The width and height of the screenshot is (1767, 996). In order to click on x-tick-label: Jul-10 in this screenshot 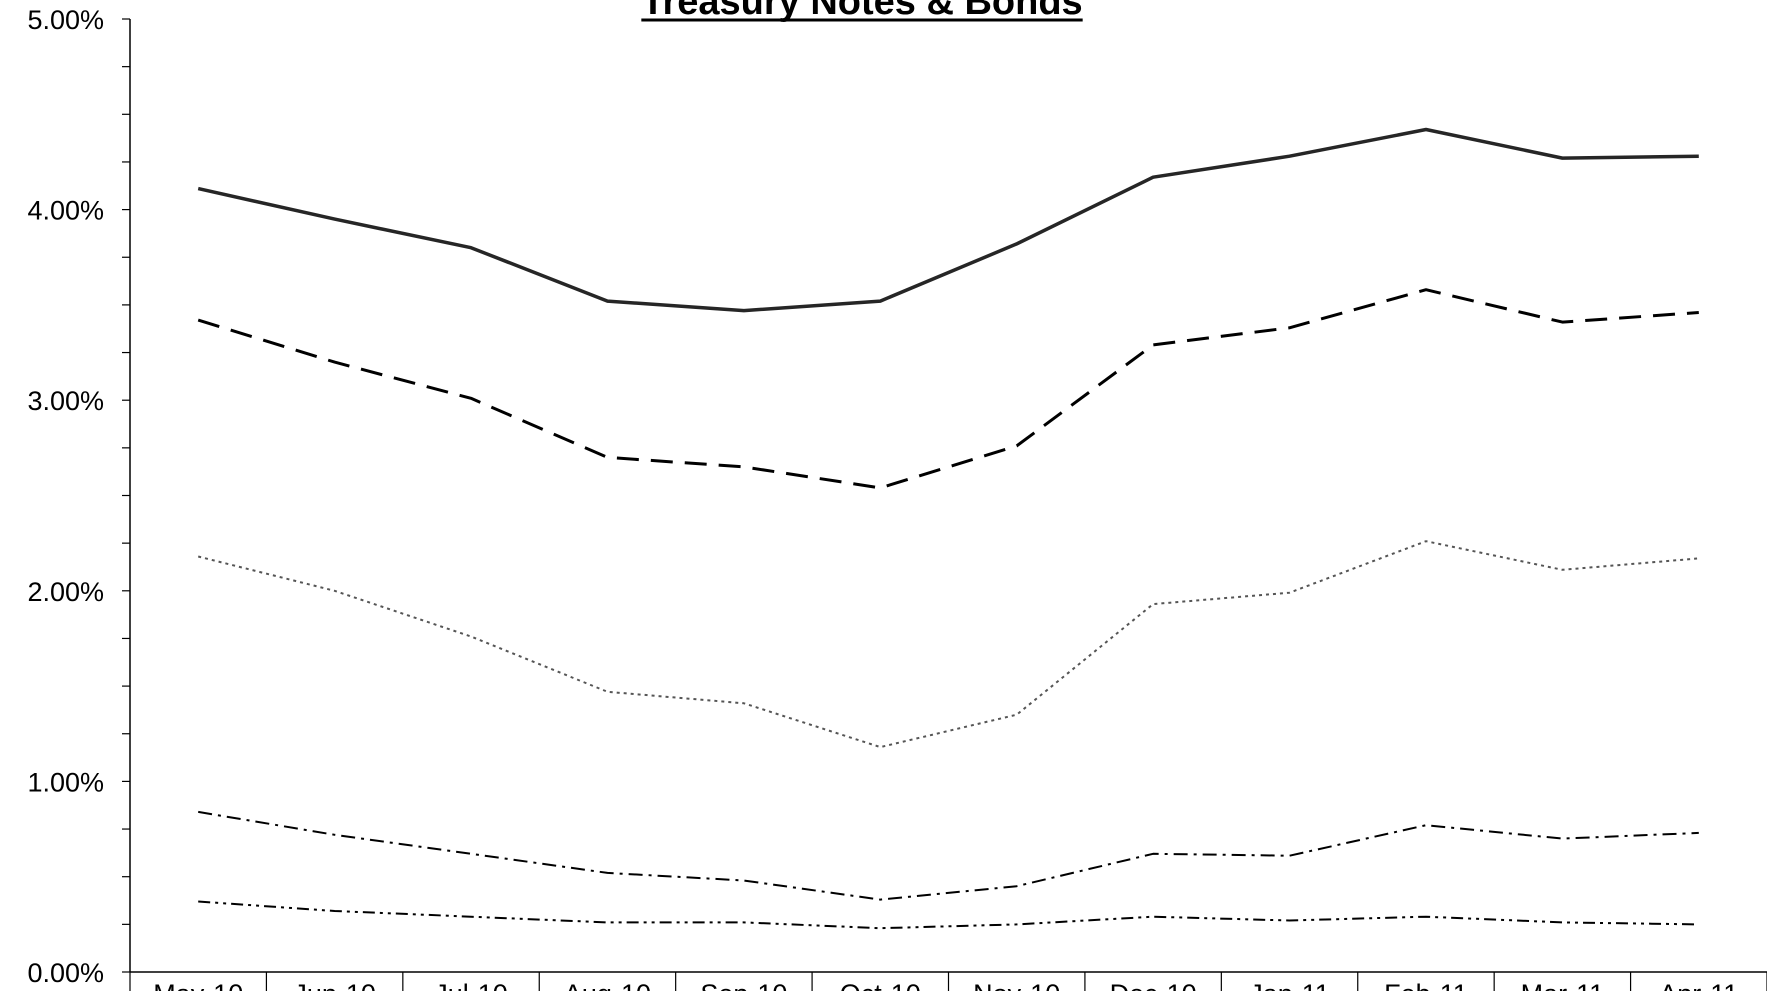, I will do `click(471, 985)`.